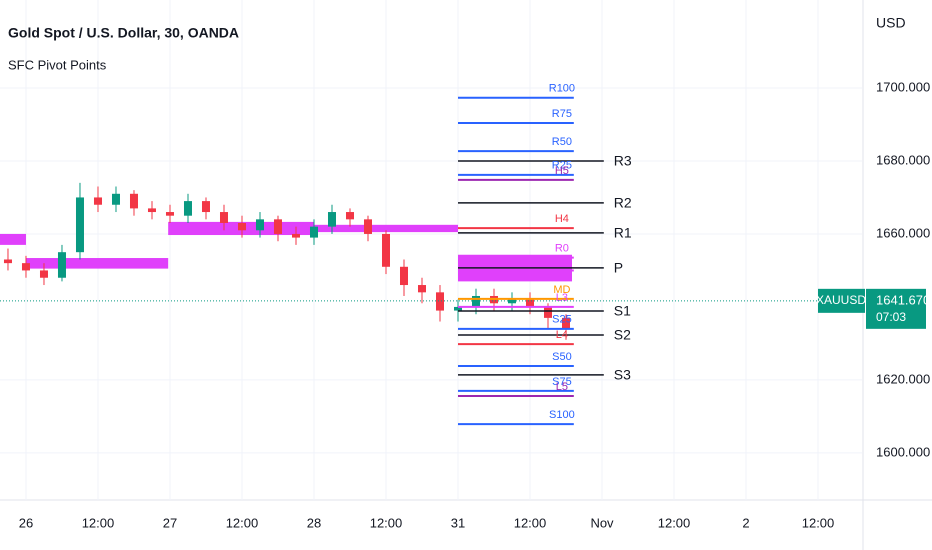 Image resolution: width=932 pixels, height=550 pixels. I want to click on x-tick-label: 28, so click(314, 522).